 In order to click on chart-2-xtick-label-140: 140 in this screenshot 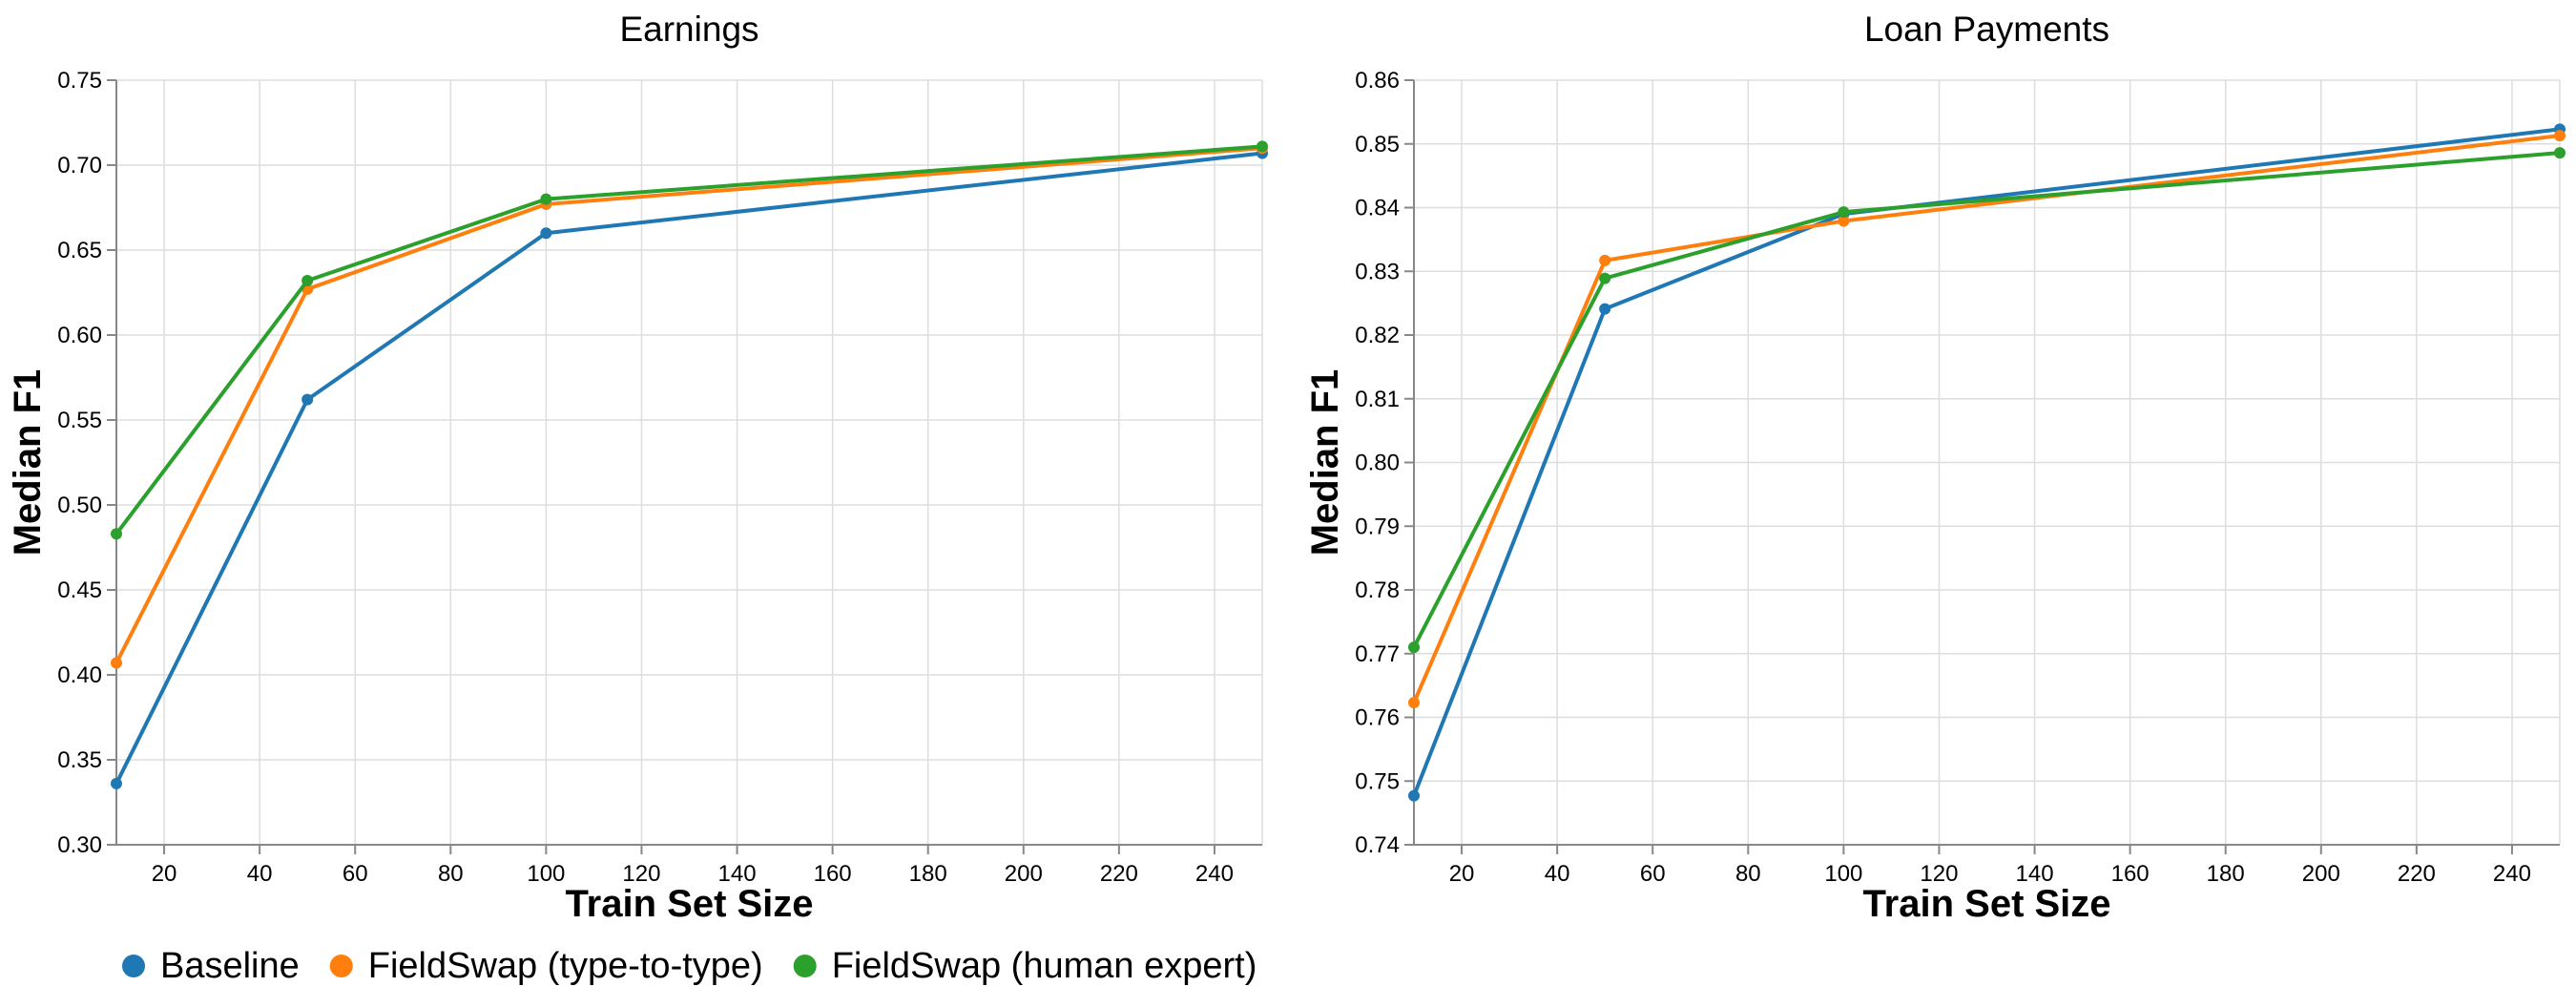, I will do `click(2035, 874)`.